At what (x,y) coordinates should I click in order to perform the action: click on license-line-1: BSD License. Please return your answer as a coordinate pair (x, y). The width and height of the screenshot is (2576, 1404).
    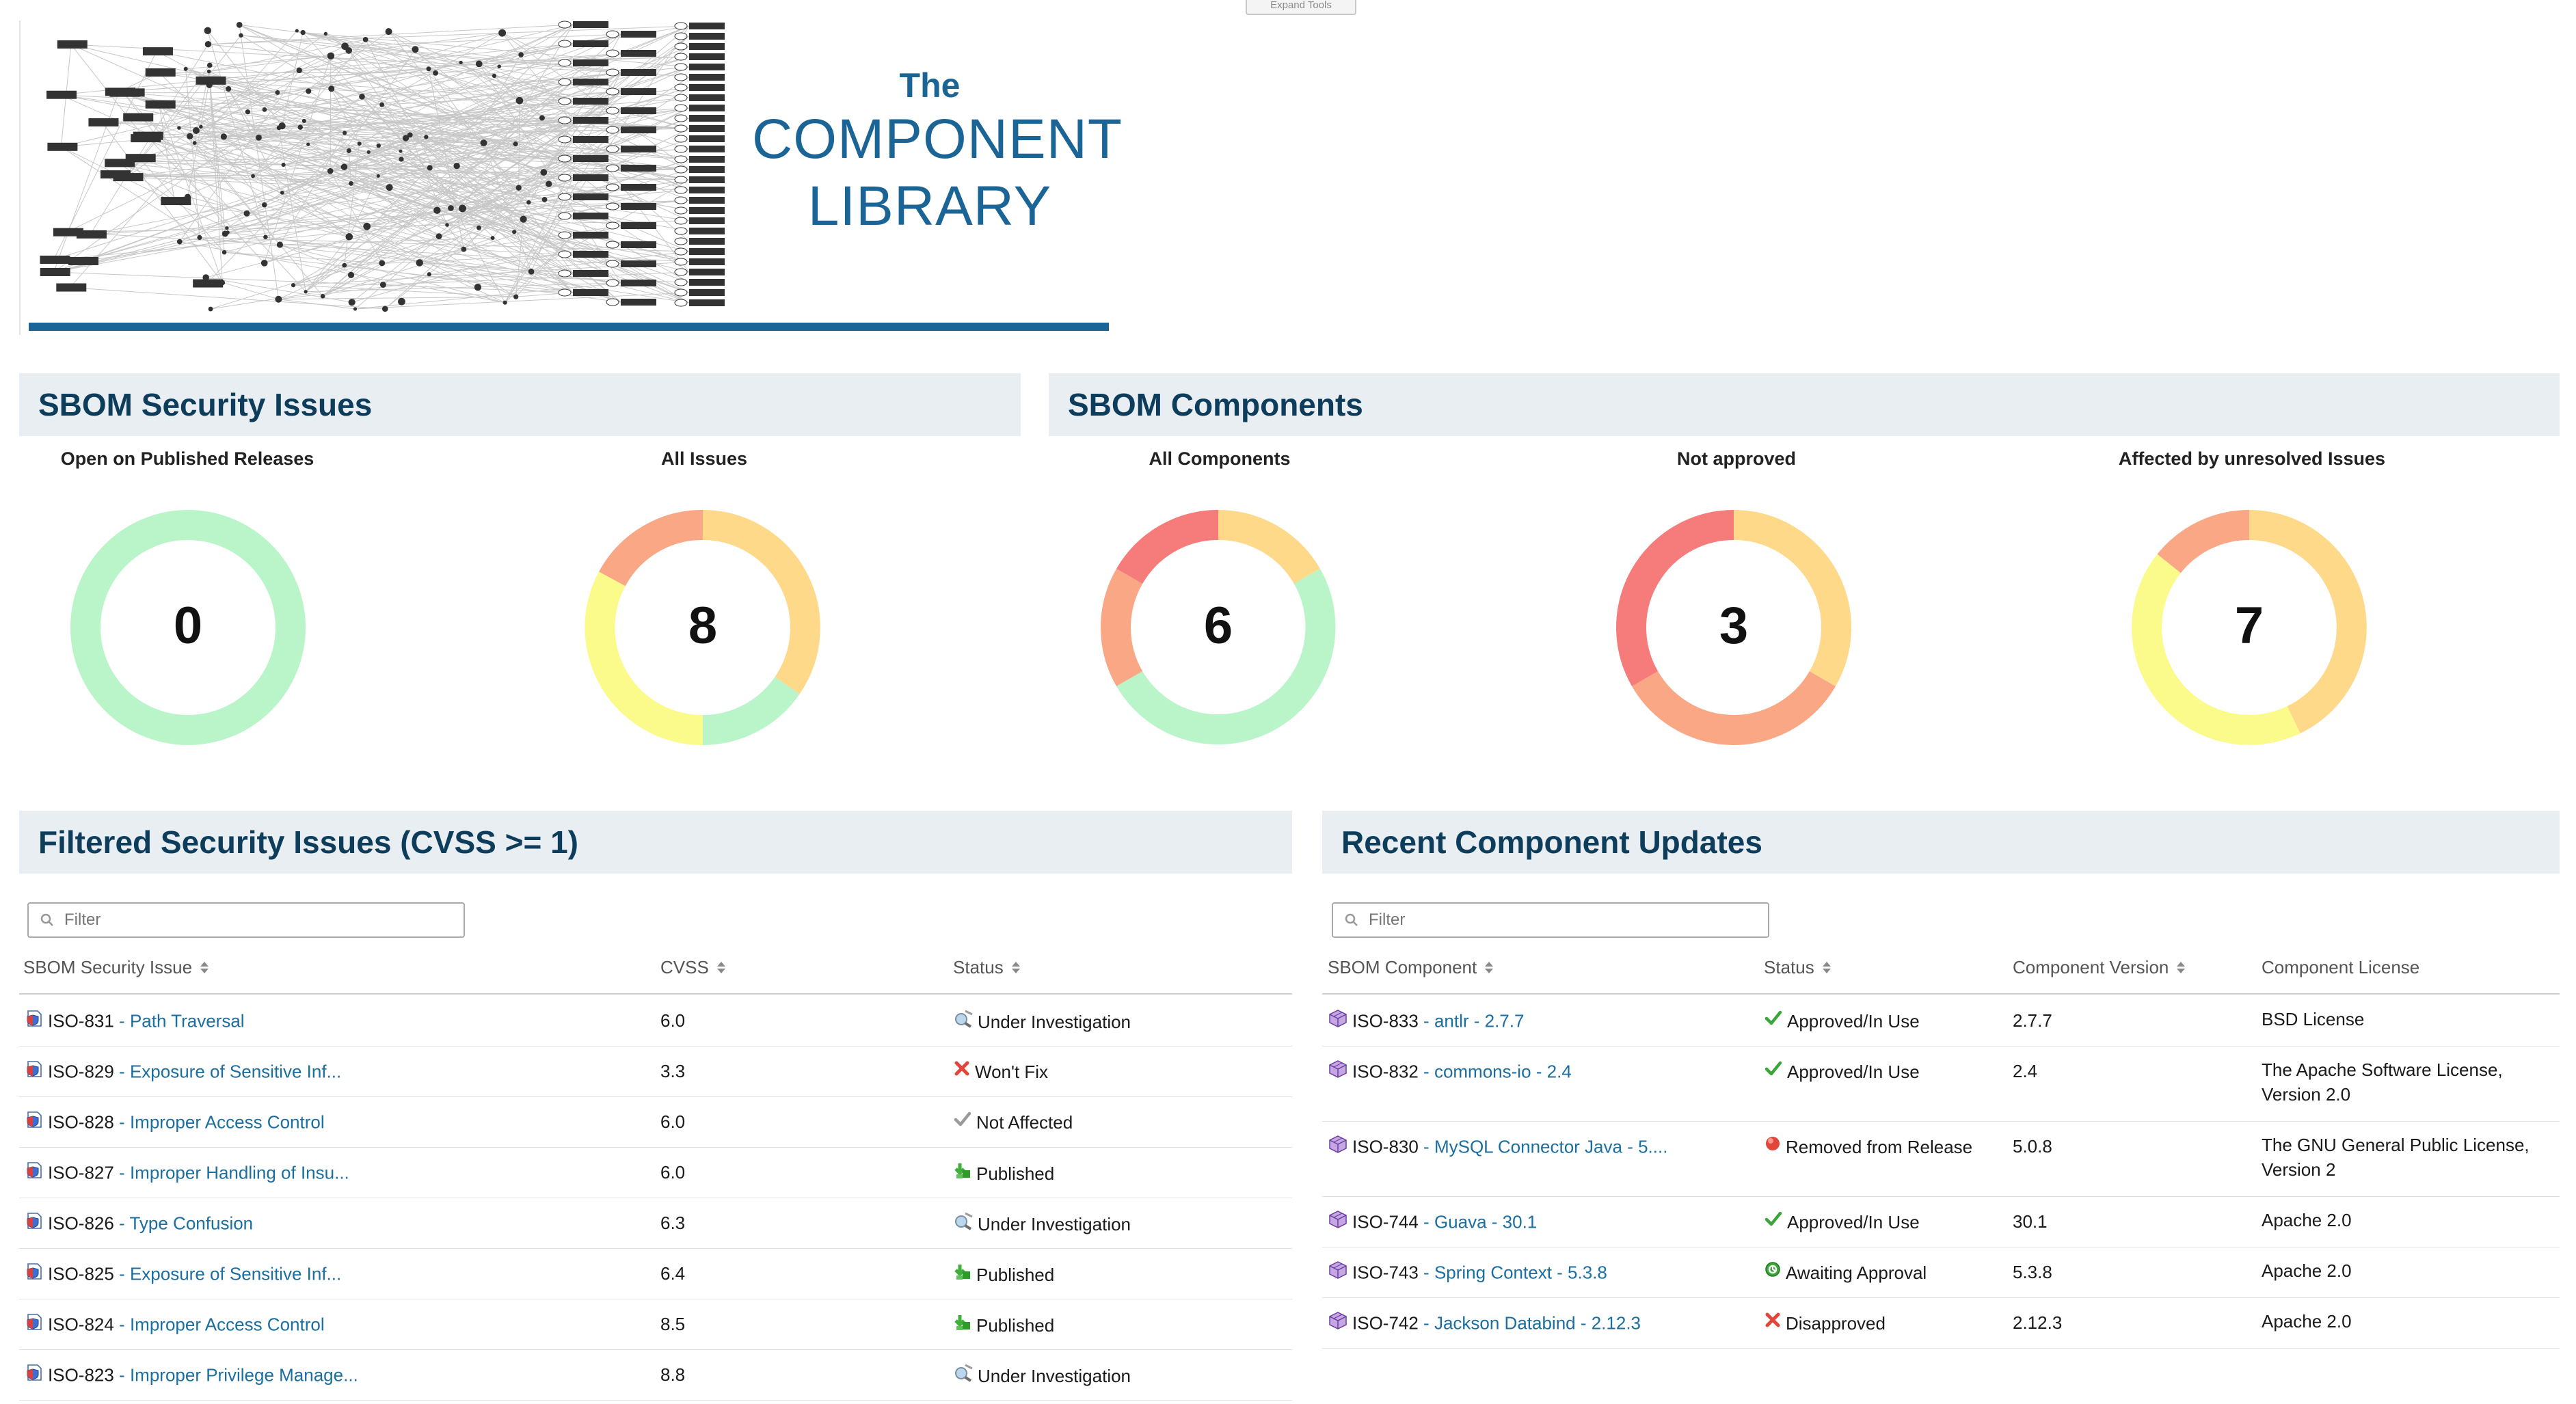
    Looking at the image, I should click on (2313, 1019).